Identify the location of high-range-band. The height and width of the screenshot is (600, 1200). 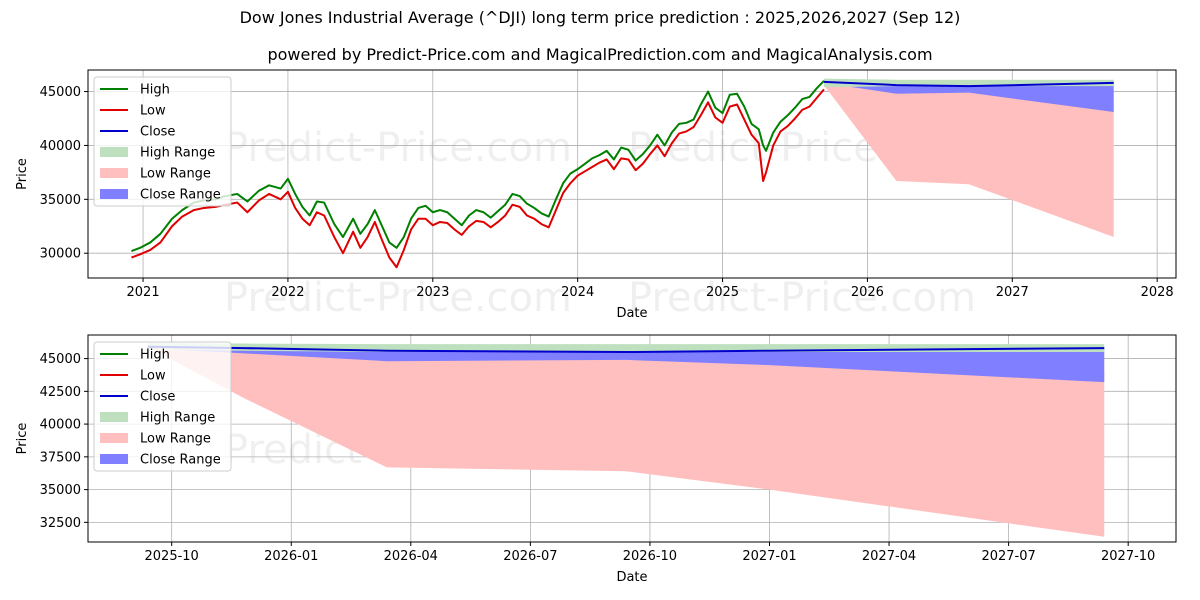
(626, 347).